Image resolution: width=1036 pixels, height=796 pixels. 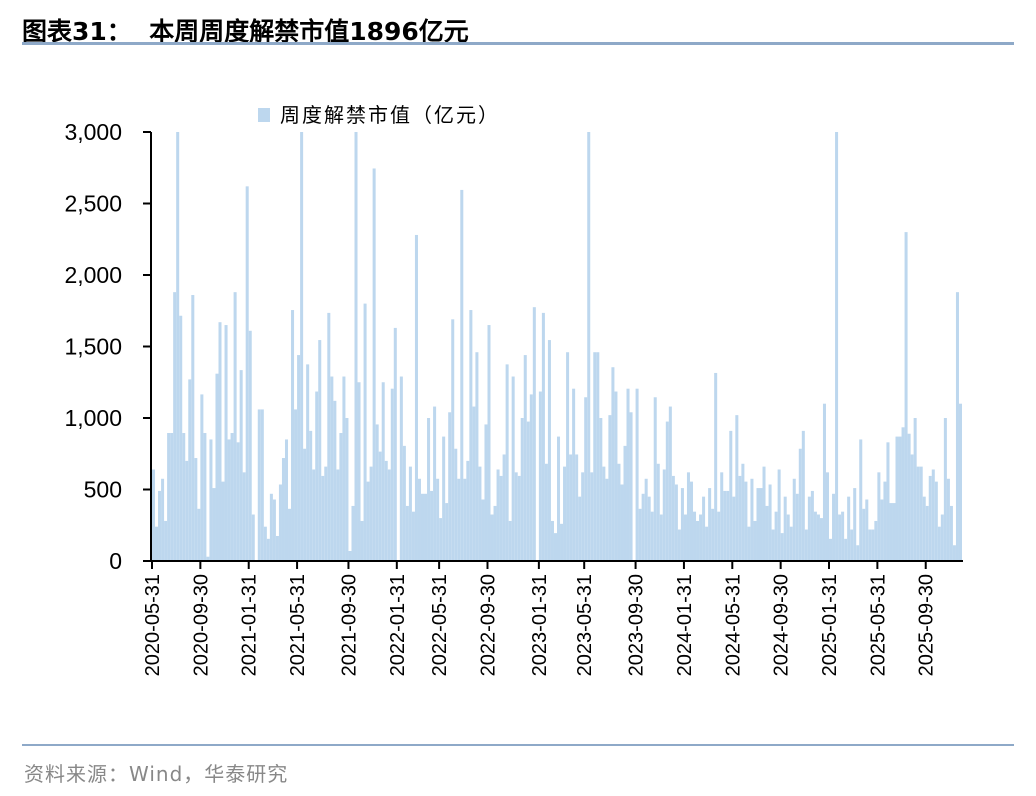 I want to click on x-tick-label: 2022-09-30, so click(x=488, y=625).